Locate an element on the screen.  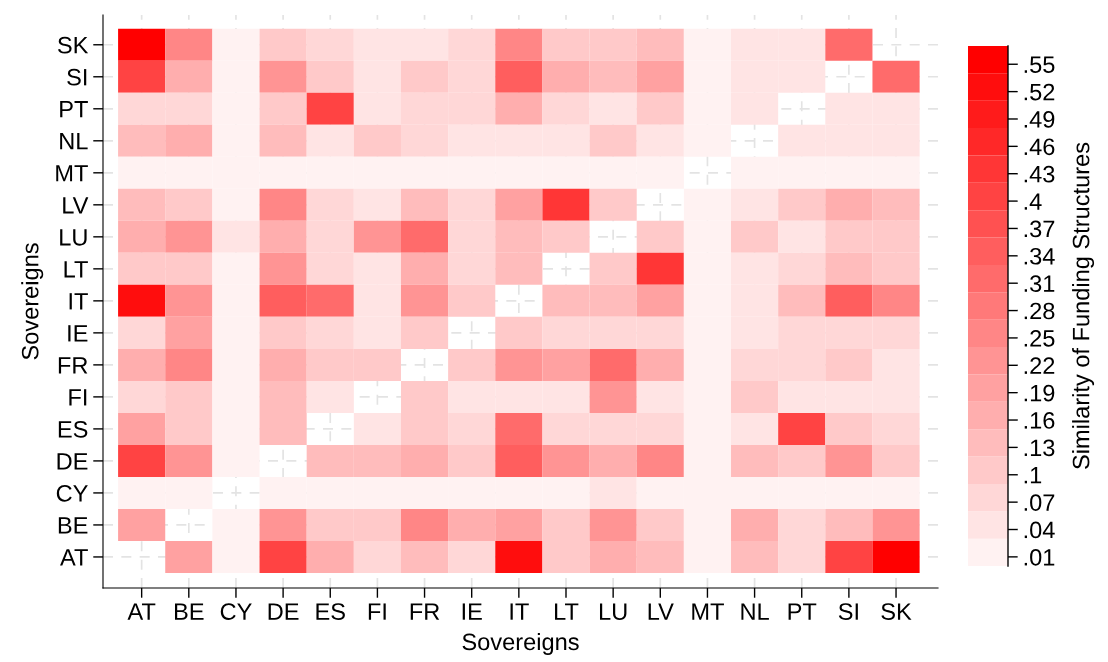
y-tick-label: AT is located at coordinates (74, 557).